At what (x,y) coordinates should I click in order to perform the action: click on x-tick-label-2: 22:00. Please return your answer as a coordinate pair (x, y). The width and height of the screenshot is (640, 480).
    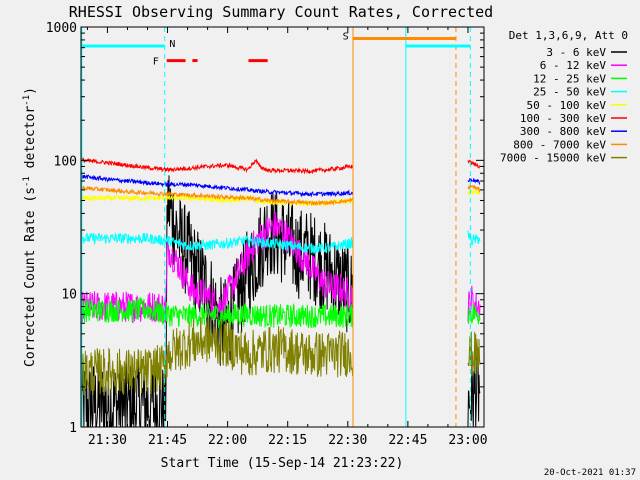
    Looking at the image, I should click on (227, 440).